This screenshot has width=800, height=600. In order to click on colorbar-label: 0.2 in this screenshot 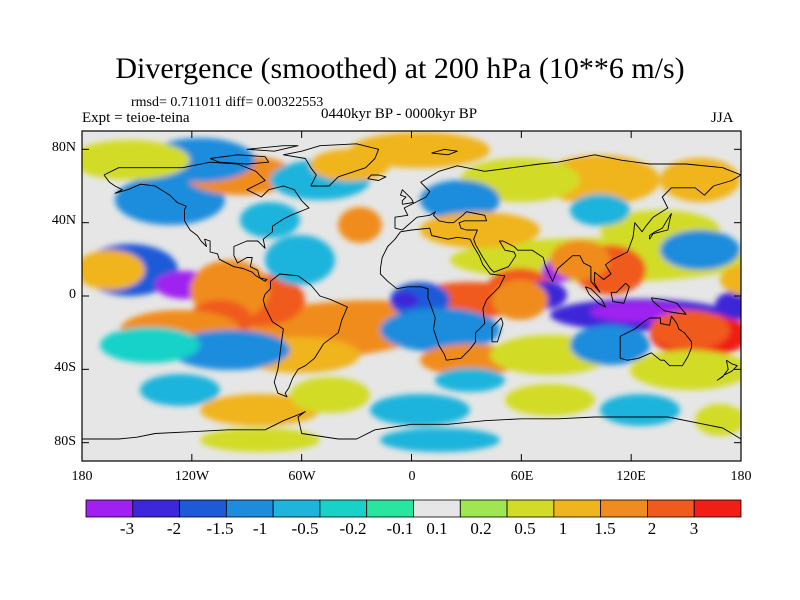, I will do `click(481, 528)`.